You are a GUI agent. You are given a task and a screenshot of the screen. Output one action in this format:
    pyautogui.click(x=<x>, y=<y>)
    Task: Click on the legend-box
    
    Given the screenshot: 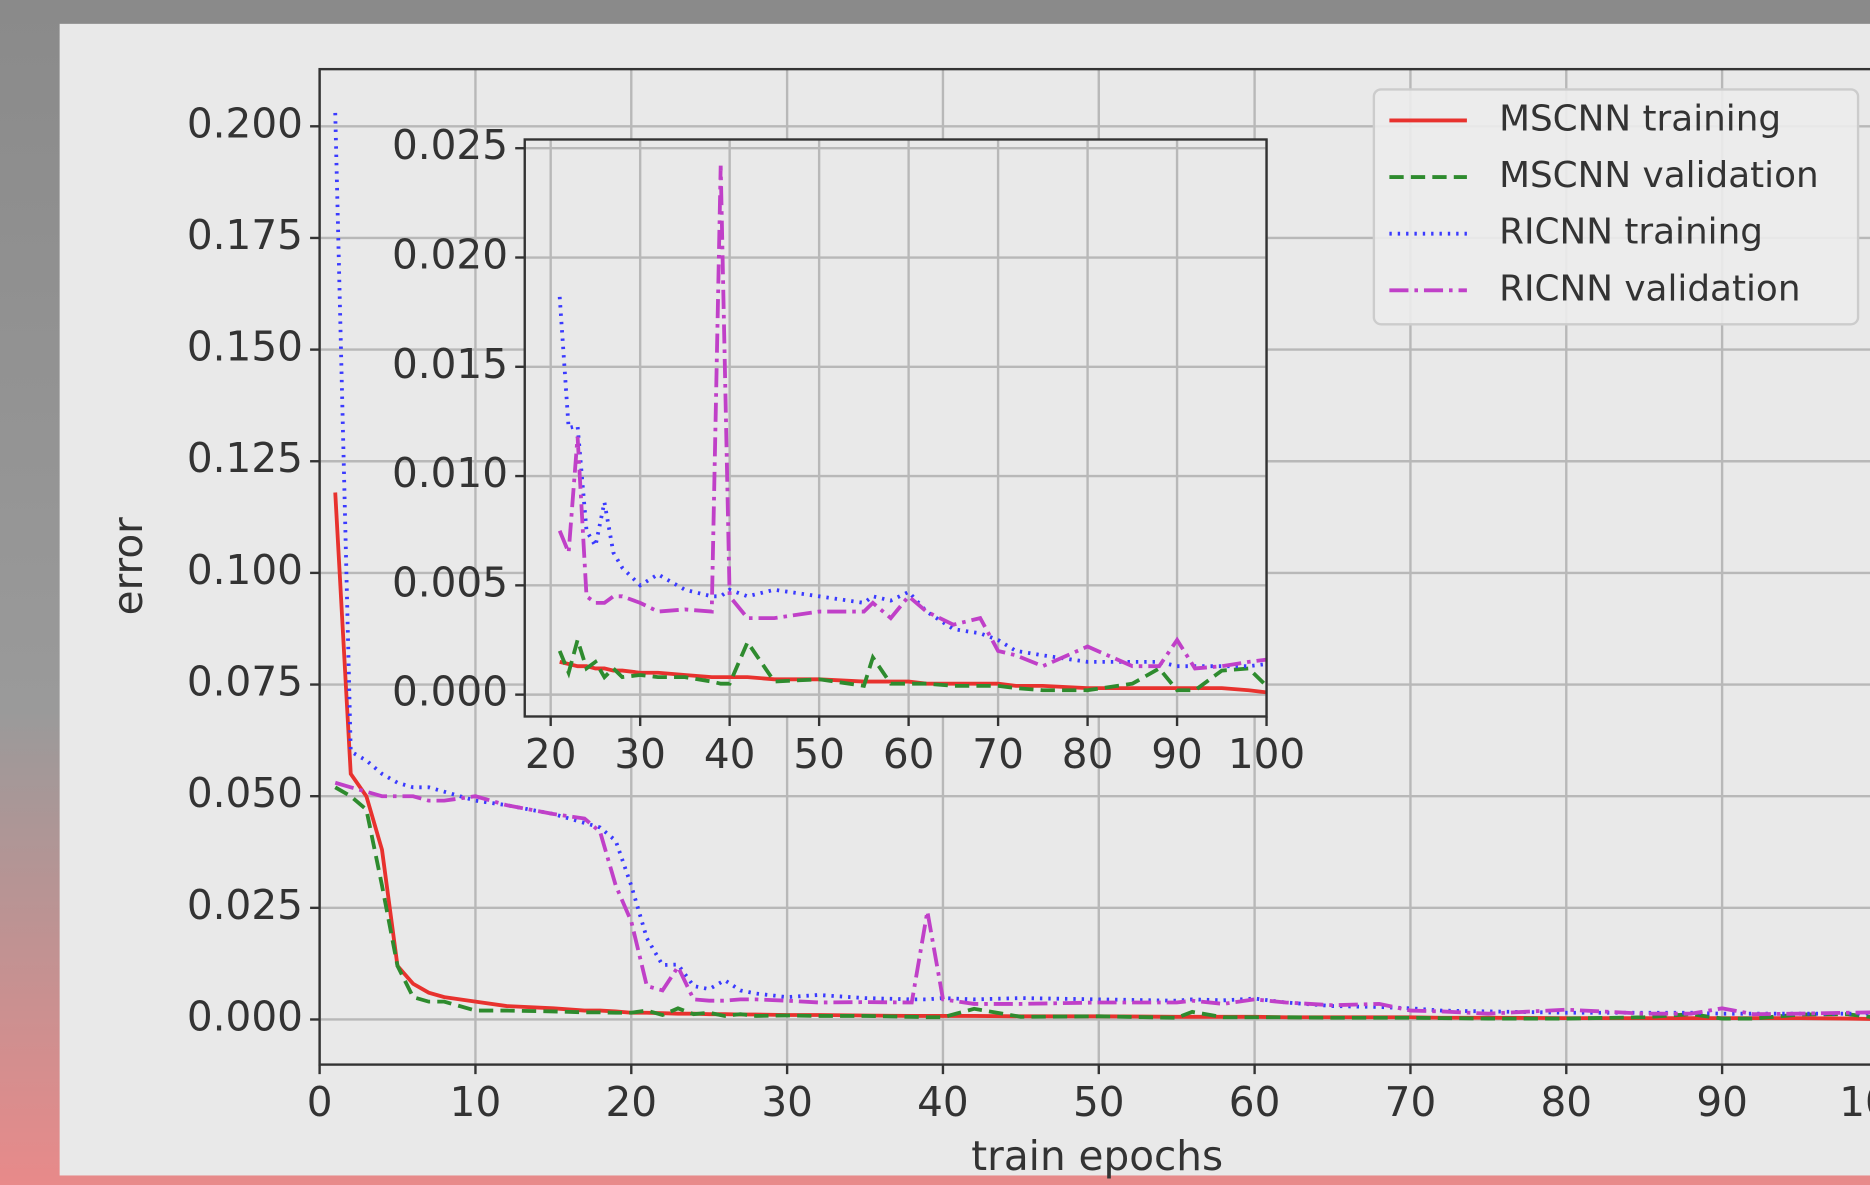 What is the action you would take?
    pyautogui.click(x=1616, y=207)
    